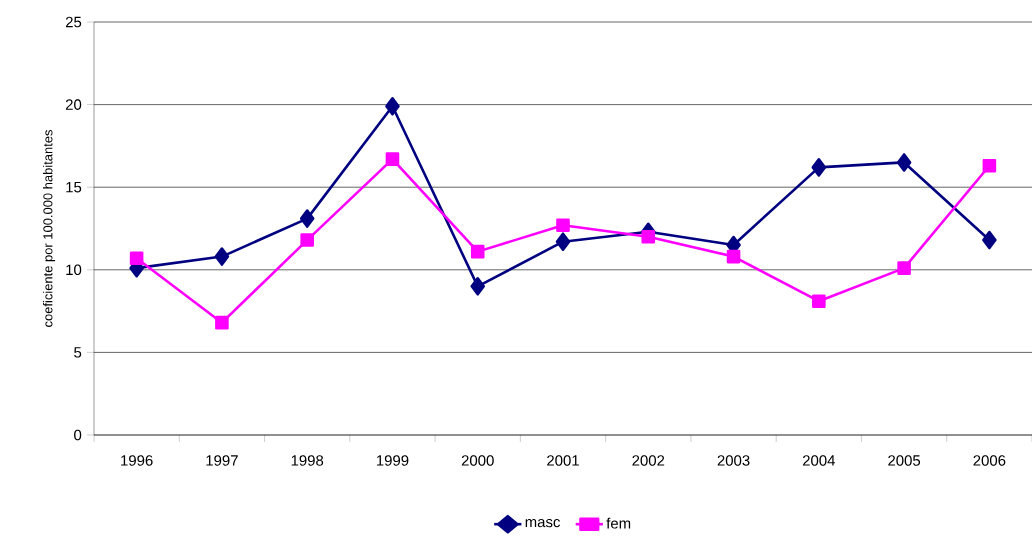 The height and width of the screenshot is (549, 1032). Describe the element at coordinates (222, 460) in the screenshot. I see `x-tick-label: 1997` at that location.